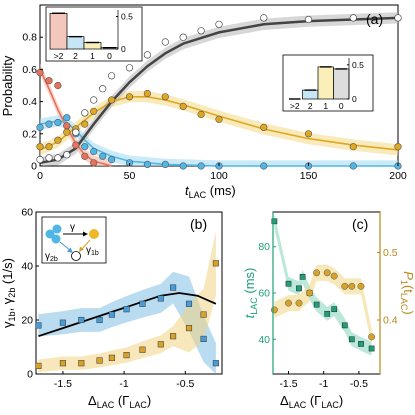  I want to click on y-tick-label: 0.2, so click(29, 134).